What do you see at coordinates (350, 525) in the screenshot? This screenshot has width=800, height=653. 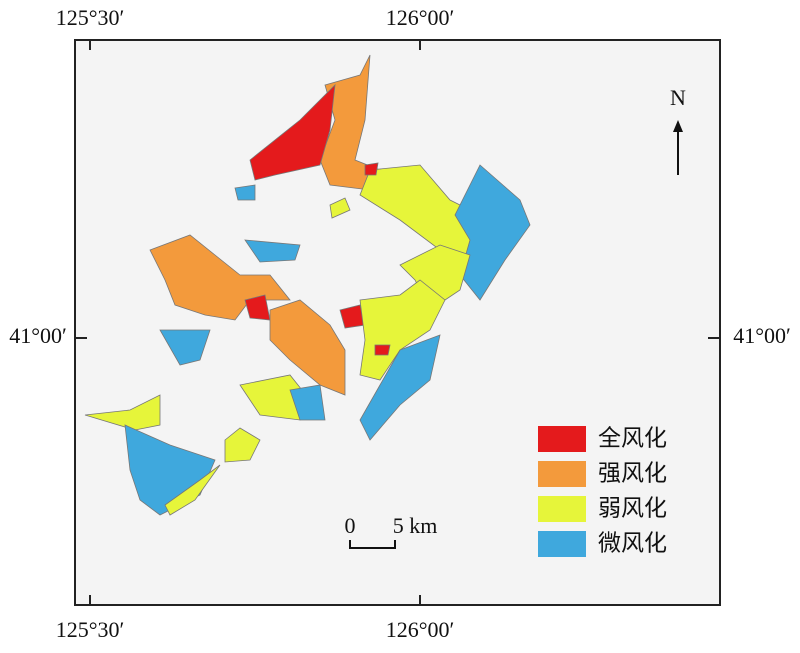 I see `scale-start: 0` at bounding box center [350, 525].